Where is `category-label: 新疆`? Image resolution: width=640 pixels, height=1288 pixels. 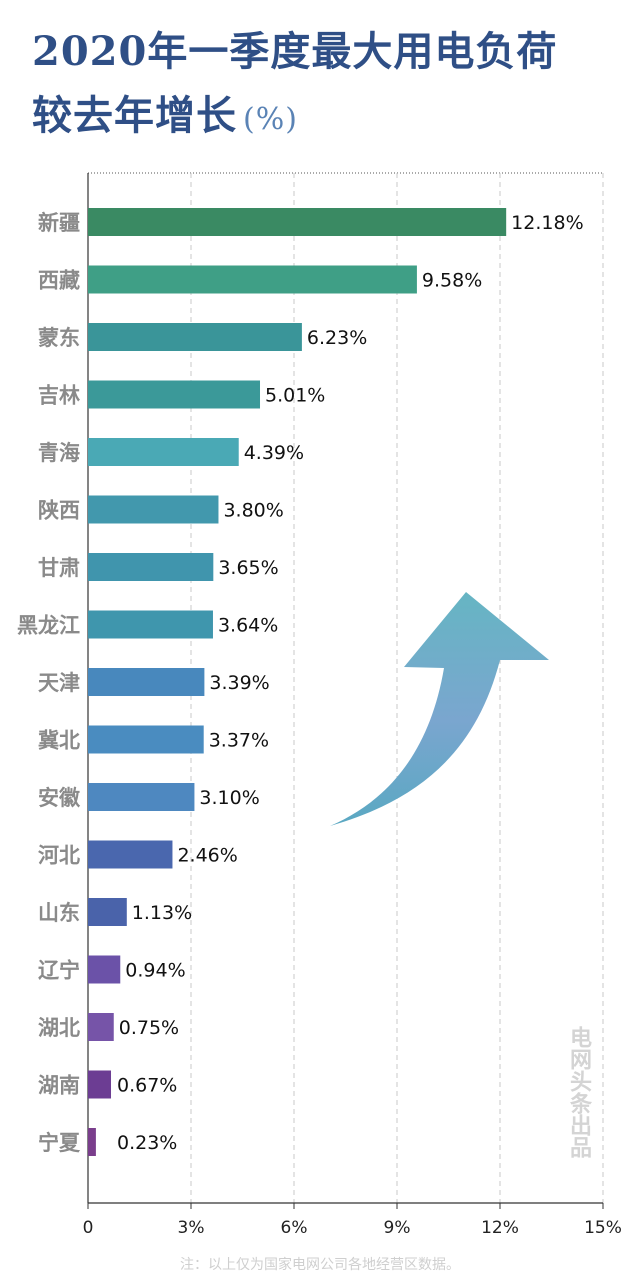
category-label: 新疆 is located at coordinates (59, 223).